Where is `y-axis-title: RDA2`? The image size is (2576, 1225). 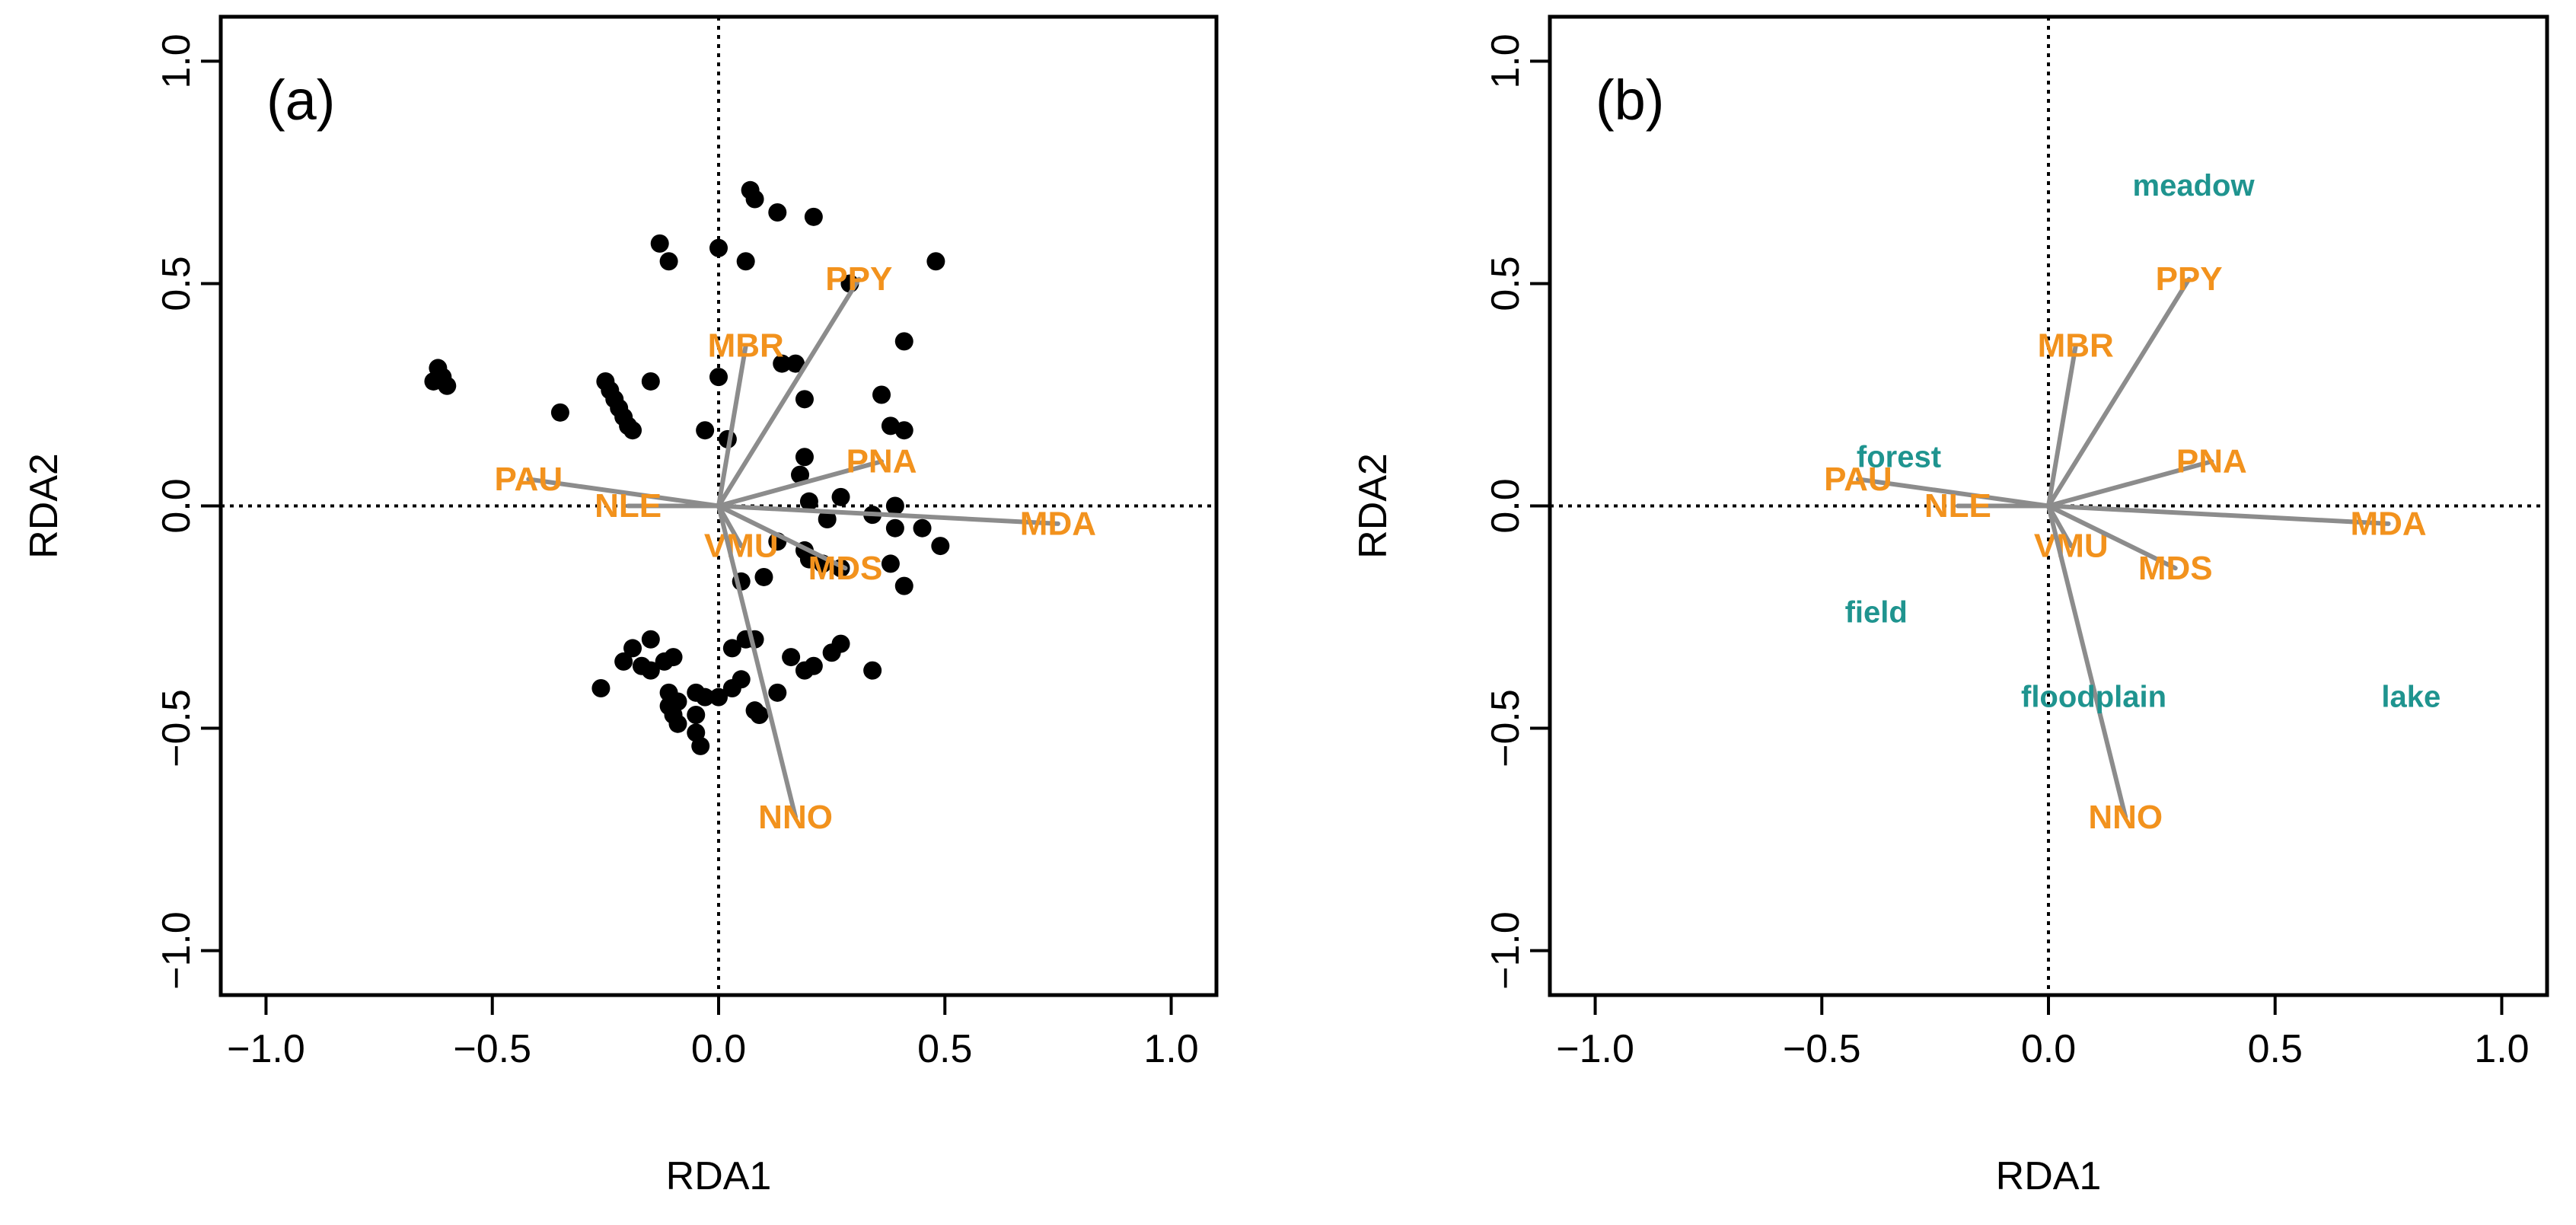 y-axis-title: RDA2 is located at coordinates (44, 506).